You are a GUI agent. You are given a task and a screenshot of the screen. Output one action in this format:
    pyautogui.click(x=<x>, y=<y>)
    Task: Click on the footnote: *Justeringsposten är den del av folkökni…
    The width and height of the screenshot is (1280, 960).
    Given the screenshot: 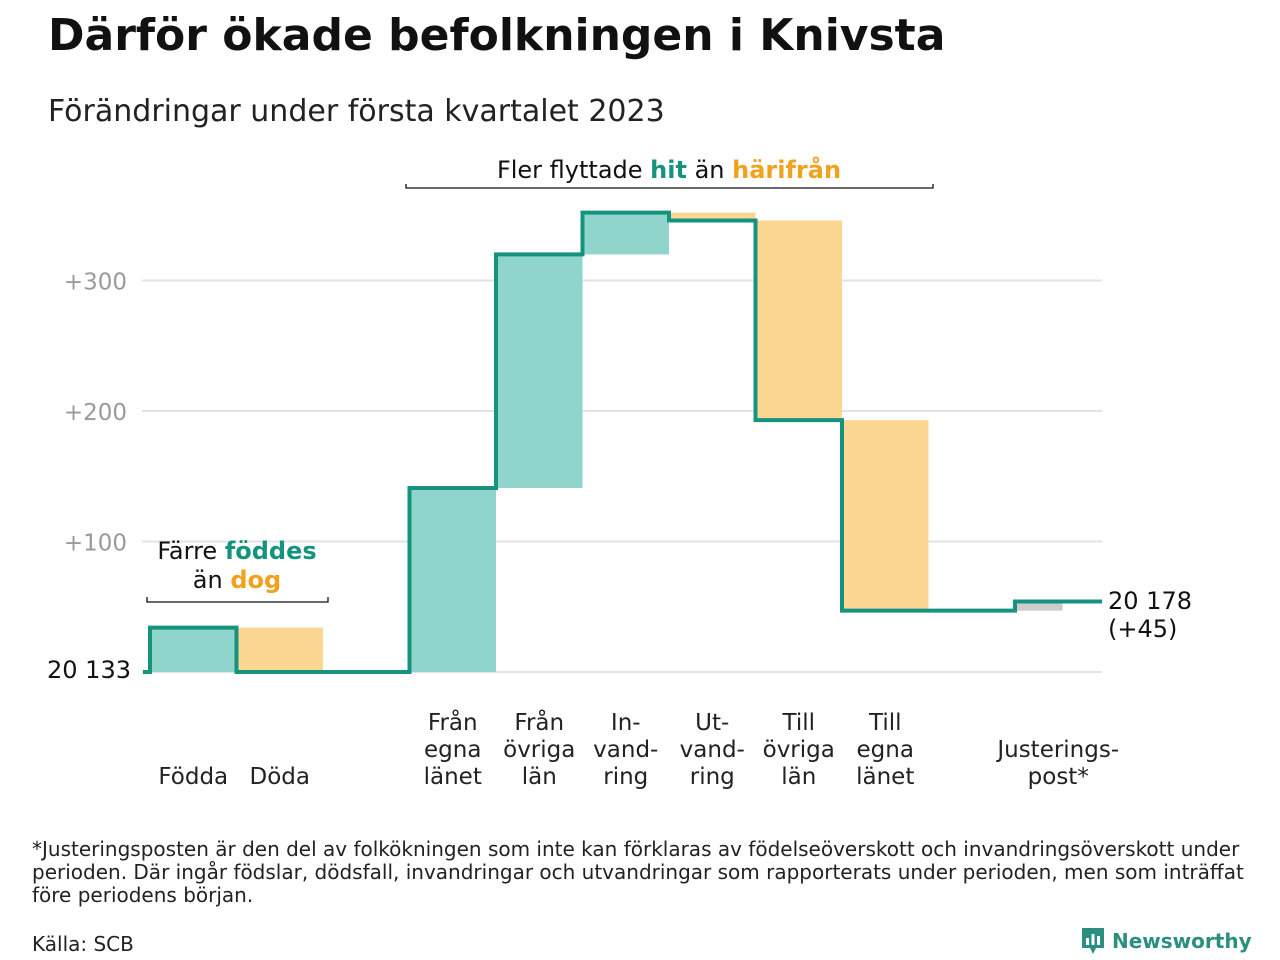 What is the action you would take?
    pyautogui.click(x=638, y=872)
    